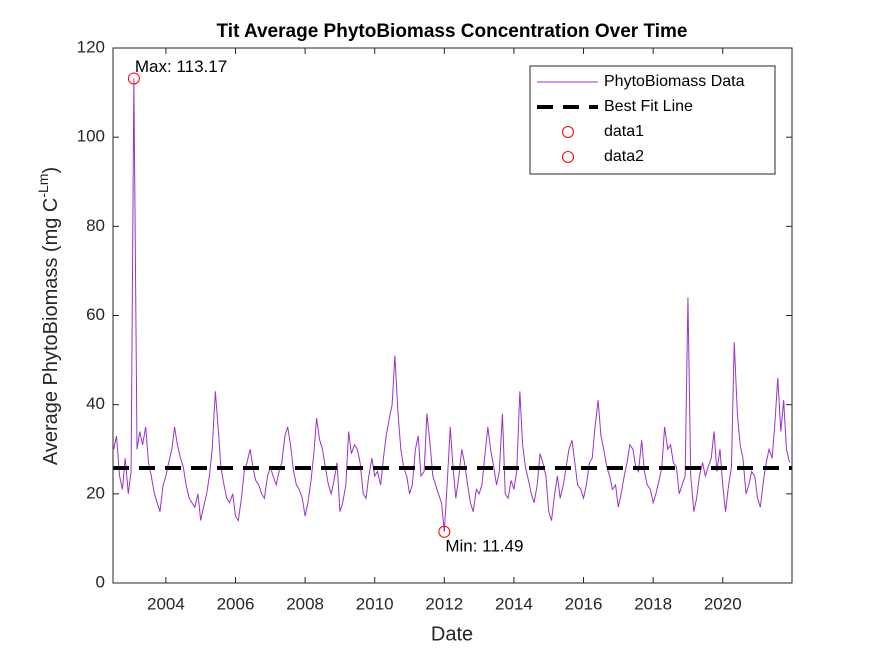  I want to click on annotation: Min: 11.49, so click(484, 545).